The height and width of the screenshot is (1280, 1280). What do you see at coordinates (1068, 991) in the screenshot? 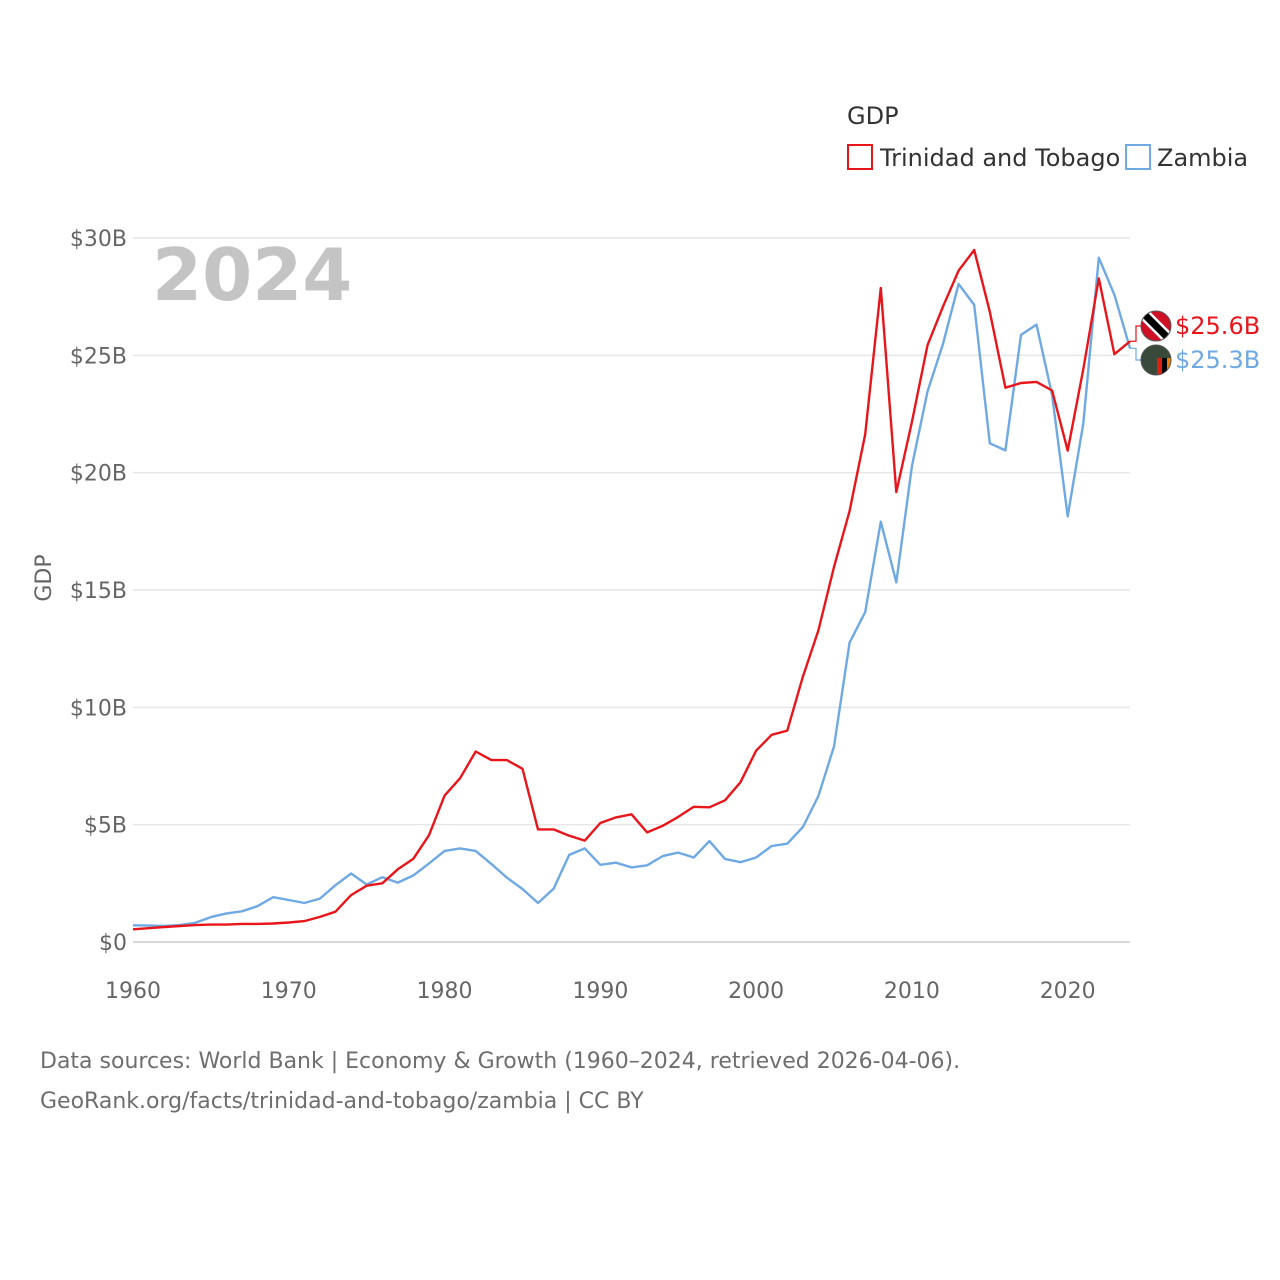
I see `x-tick-label: 2020` at bounding box center [1068, 991].